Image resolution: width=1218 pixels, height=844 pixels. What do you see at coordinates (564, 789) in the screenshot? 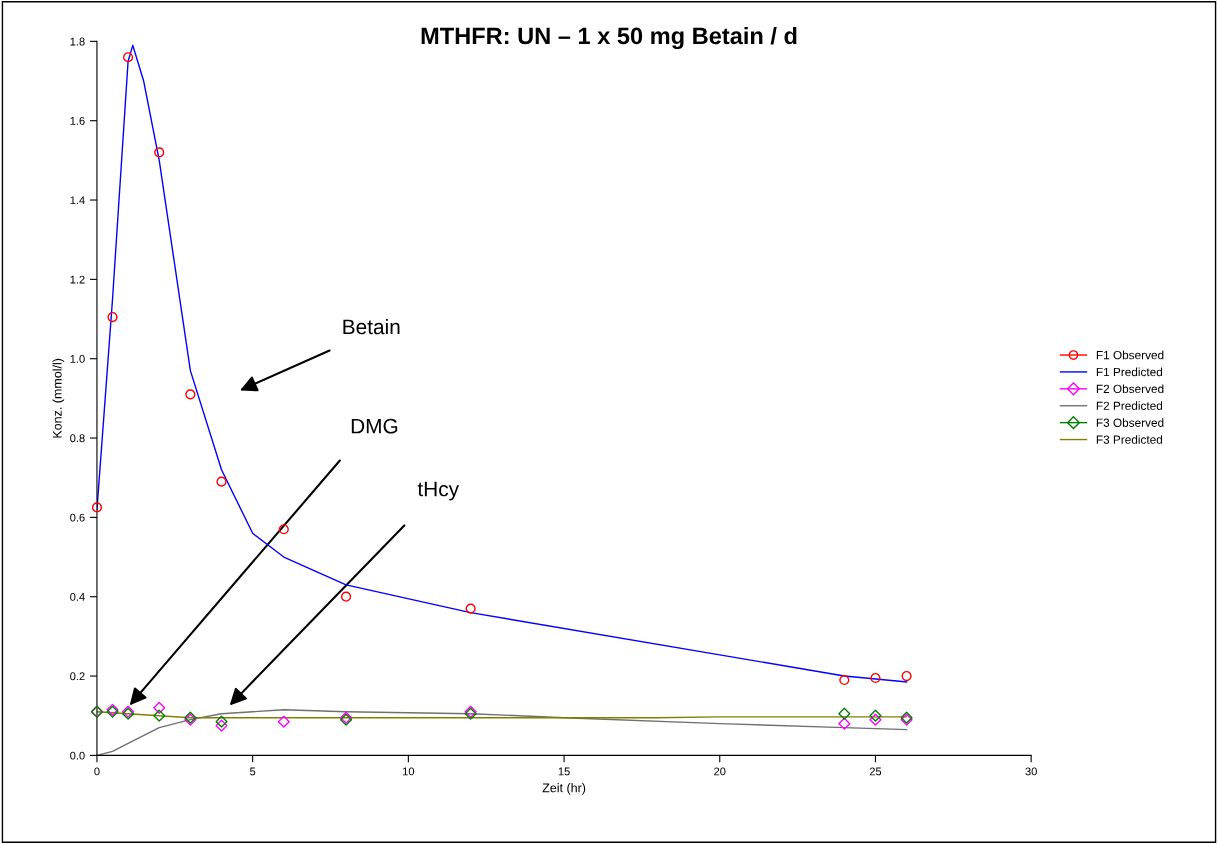
I see `x-axis-title: Zeit (hr)` at bounding box center [564, 789].